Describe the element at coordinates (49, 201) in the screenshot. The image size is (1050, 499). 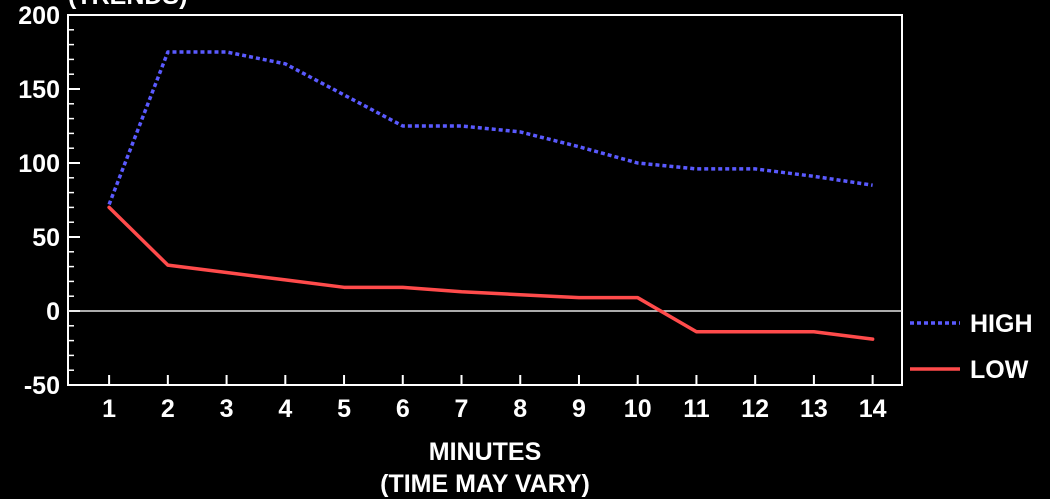
I see `y-axis: -50 0 50 100 150 200` at that location.